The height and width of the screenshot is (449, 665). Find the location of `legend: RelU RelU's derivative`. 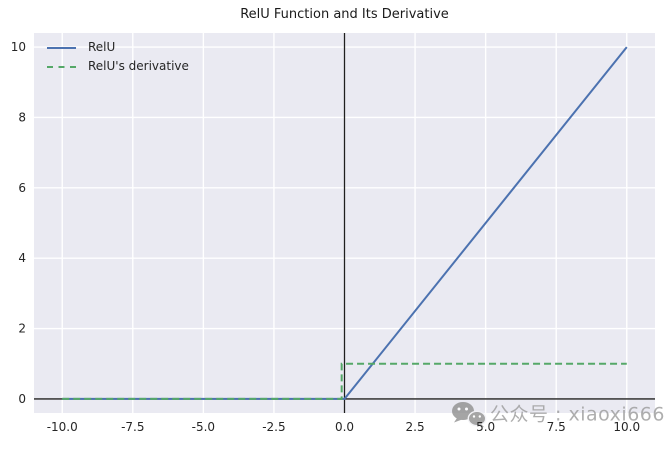

legend: RelU RelU's derivative is located at coordinates (118, 57).